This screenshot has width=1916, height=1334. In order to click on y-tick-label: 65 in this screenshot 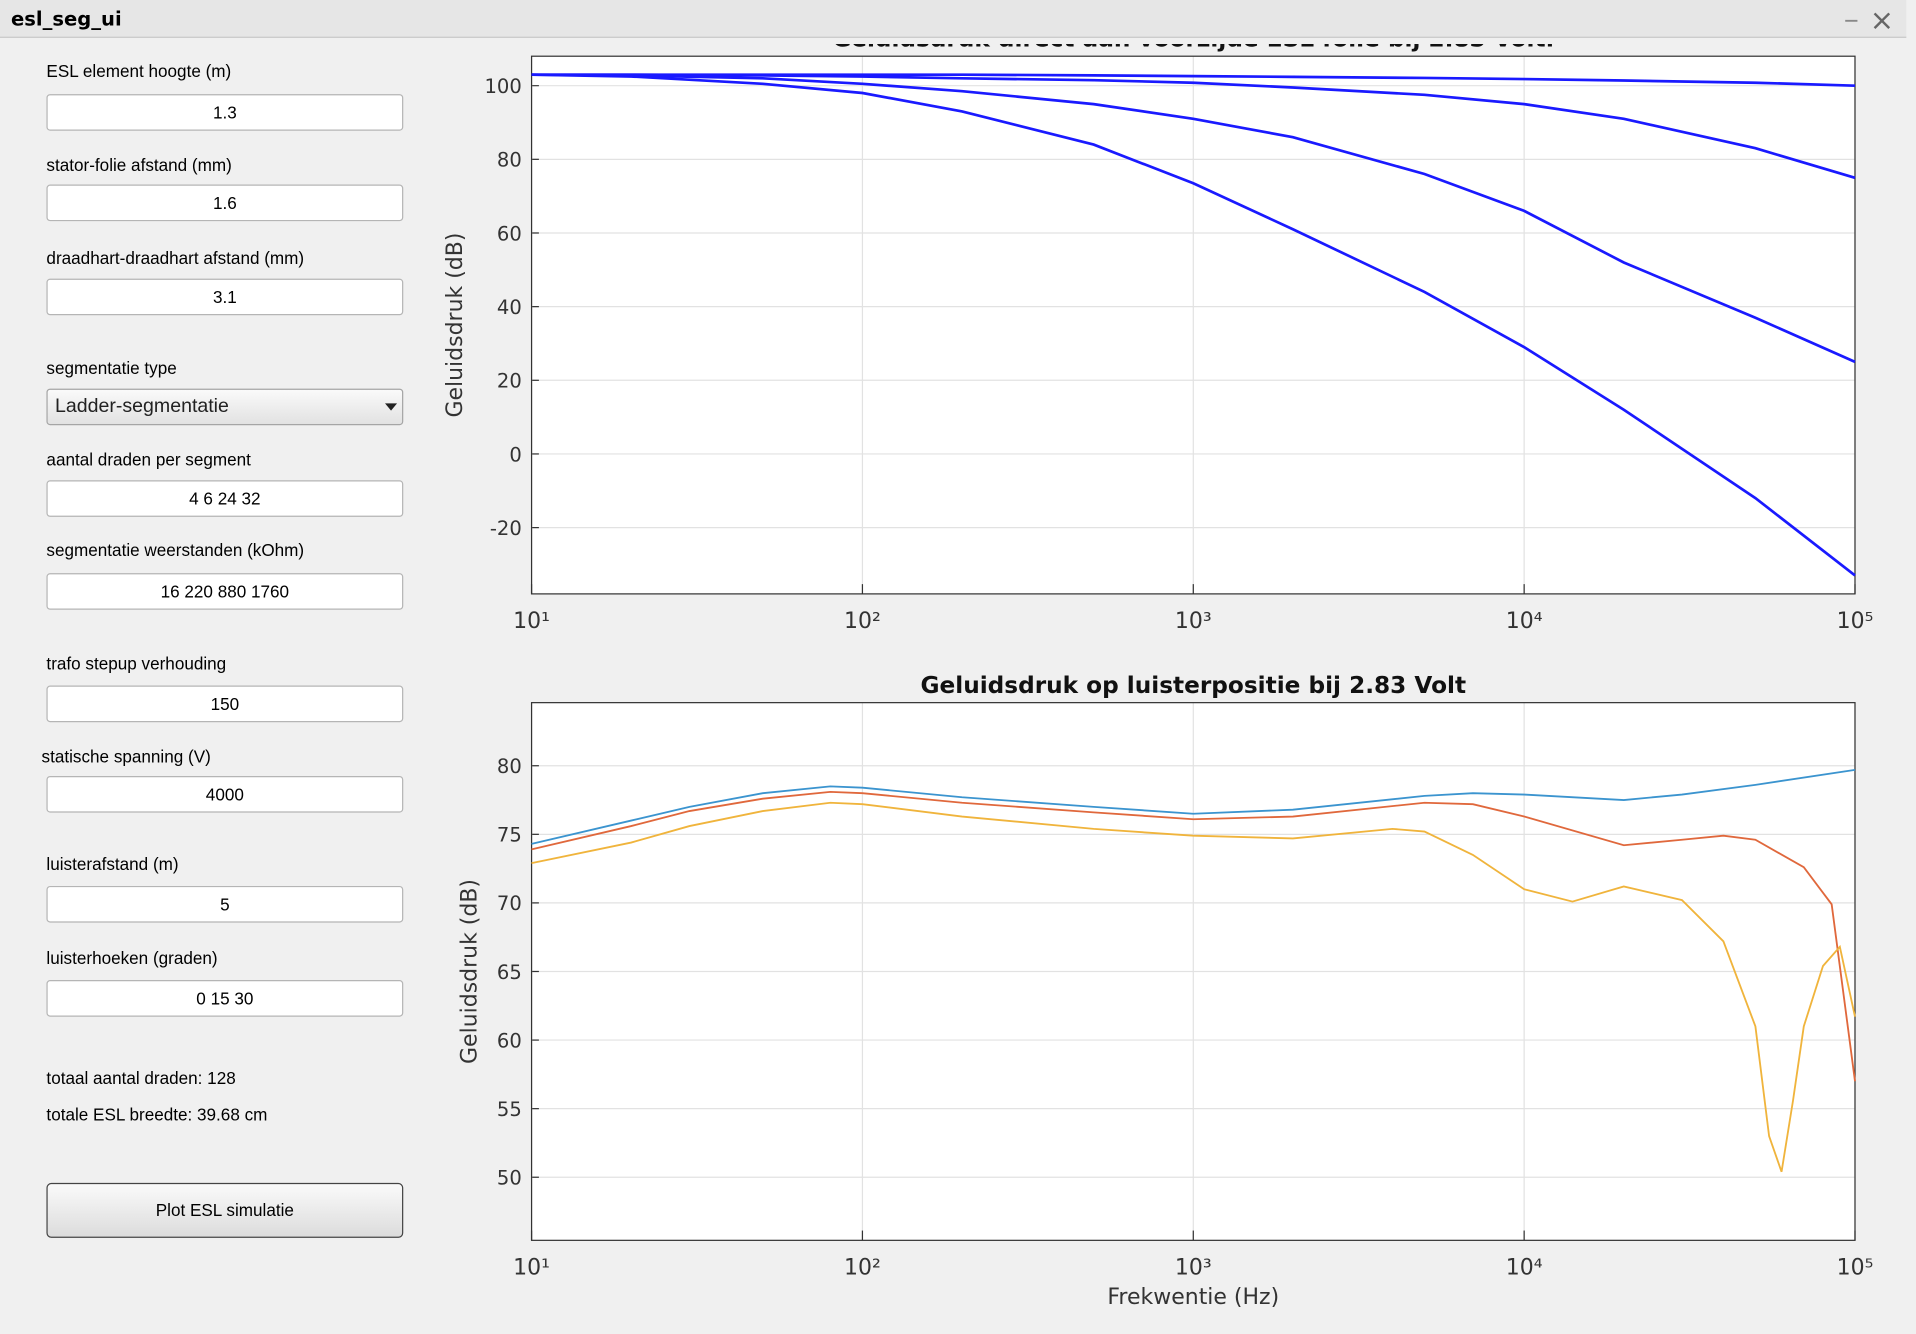, I will do `click(509, 972)`.